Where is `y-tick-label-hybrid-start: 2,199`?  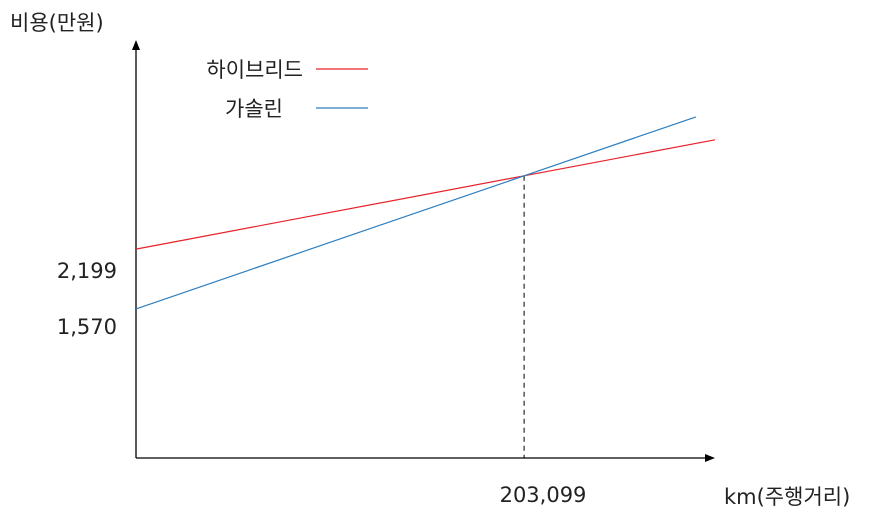 y-tick-label-hybrid-start: 2,199 is located at coordinates (87, 271).